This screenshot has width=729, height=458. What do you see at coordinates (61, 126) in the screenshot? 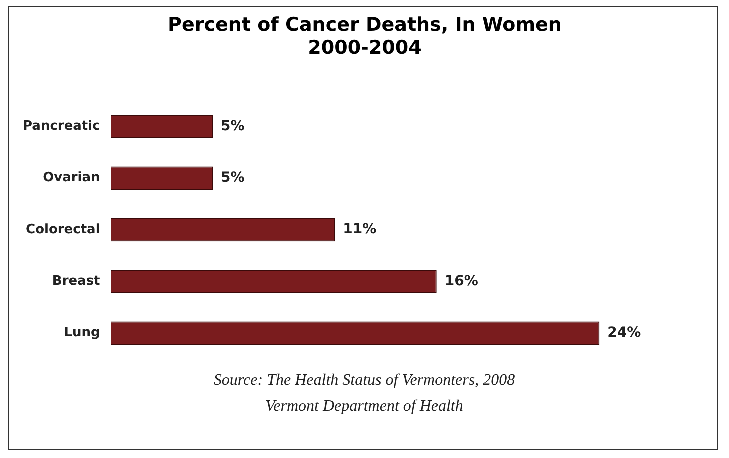
I see `y-tick-label: Pancreatic` at bounding box center [61, 126].